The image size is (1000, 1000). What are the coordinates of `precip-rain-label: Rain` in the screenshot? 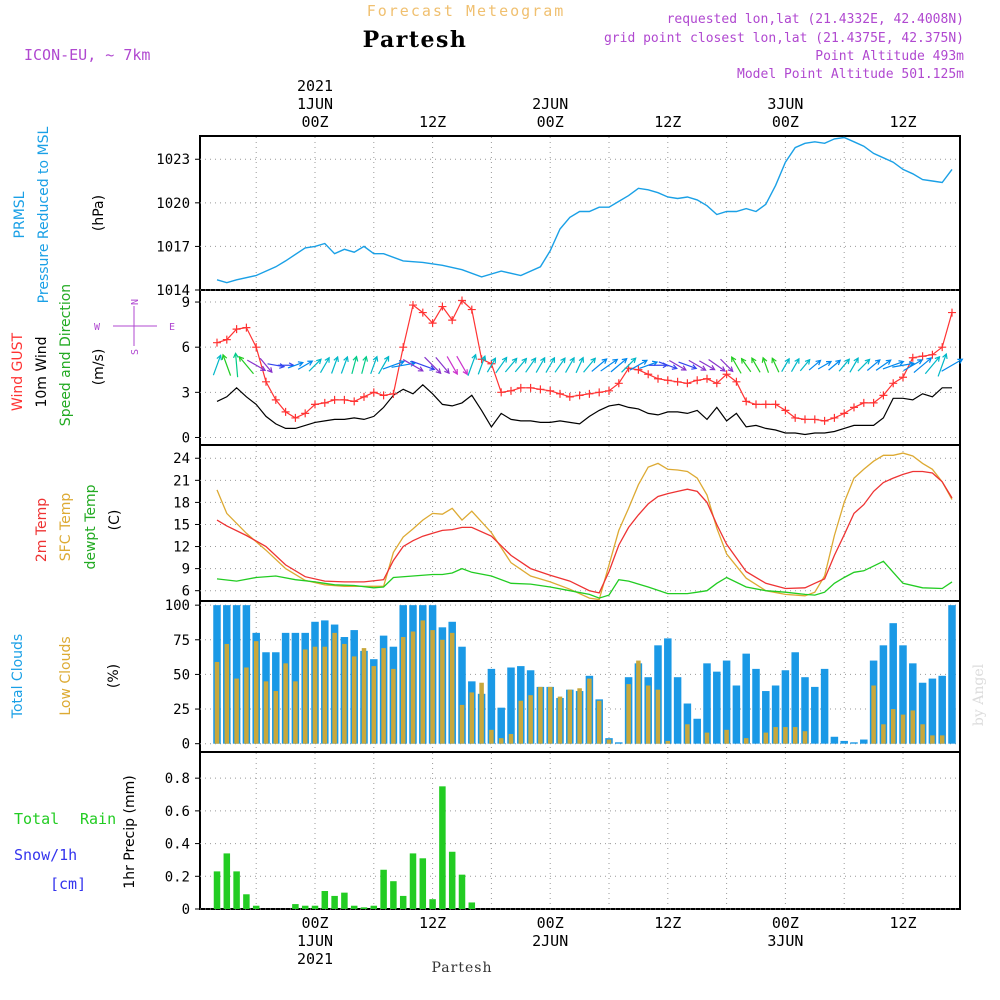 It's located at (98, 819).